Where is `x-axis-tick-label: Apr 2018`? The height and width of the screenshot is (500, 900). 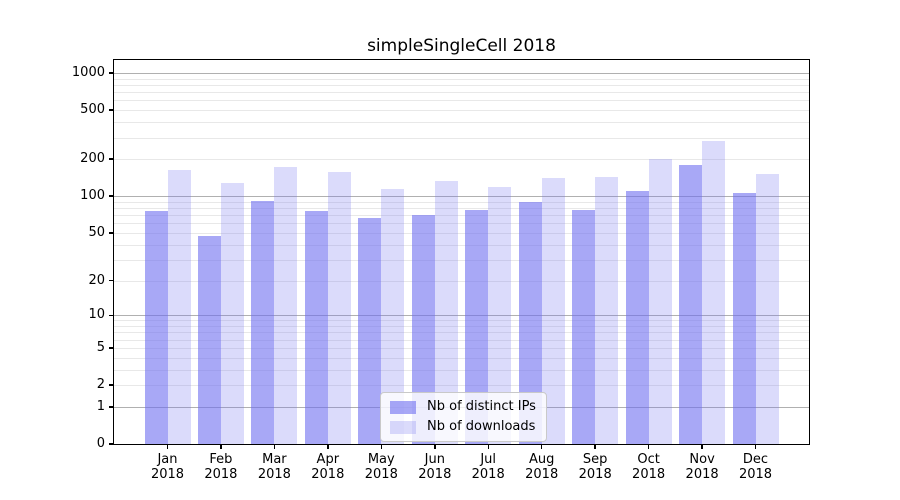
x-axis-tick-label: Apr 2018 is located at coordinates (328, 467).